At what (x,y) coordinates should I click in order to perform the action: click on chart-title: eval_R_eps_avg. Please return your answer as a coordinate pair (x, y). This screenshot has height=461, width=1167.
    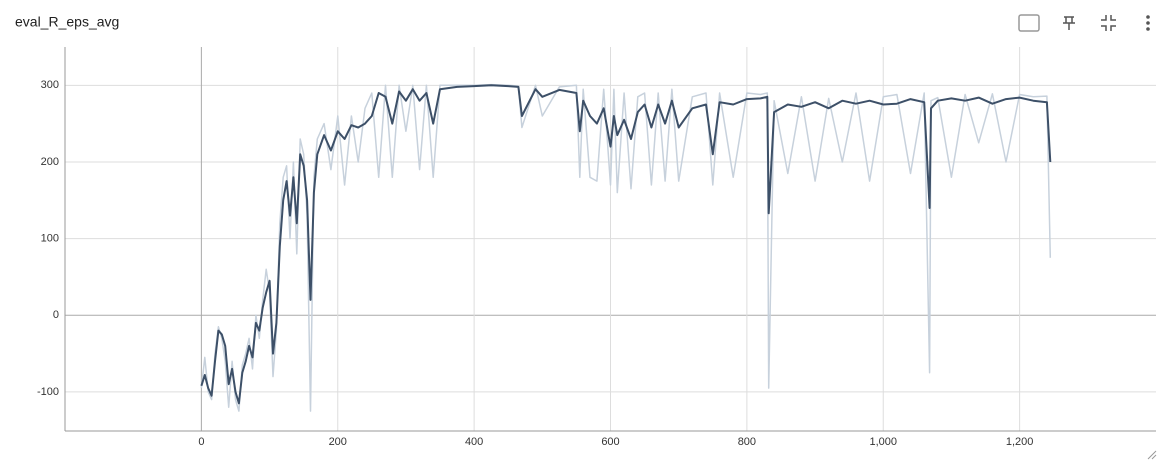
    Looking at the image, I should click on (67, 22).